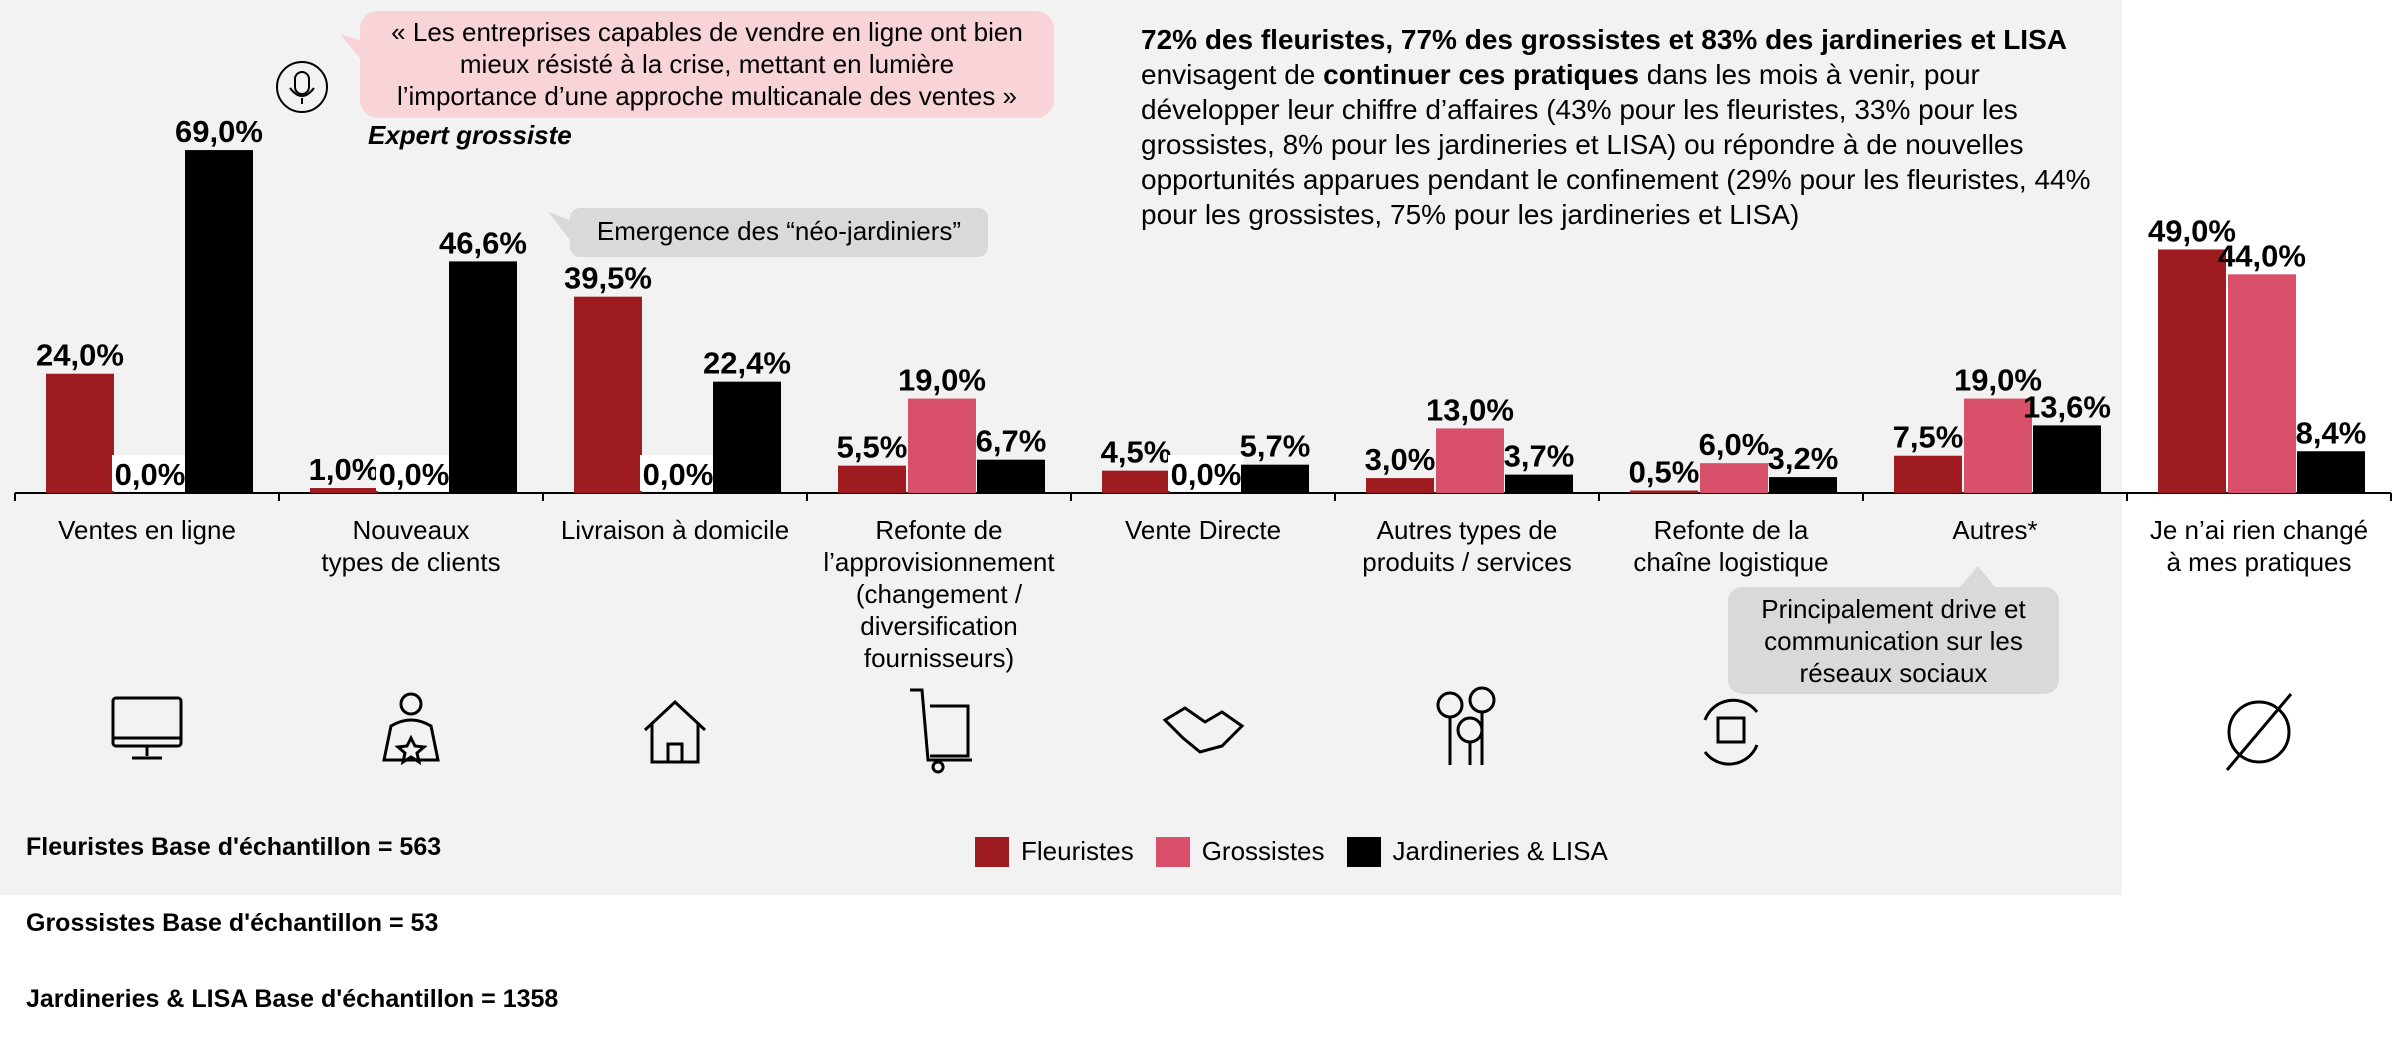  Describe the element at coordinates (1734, 444) in the screenshot. I see `data-label: 6,0%` at that location.